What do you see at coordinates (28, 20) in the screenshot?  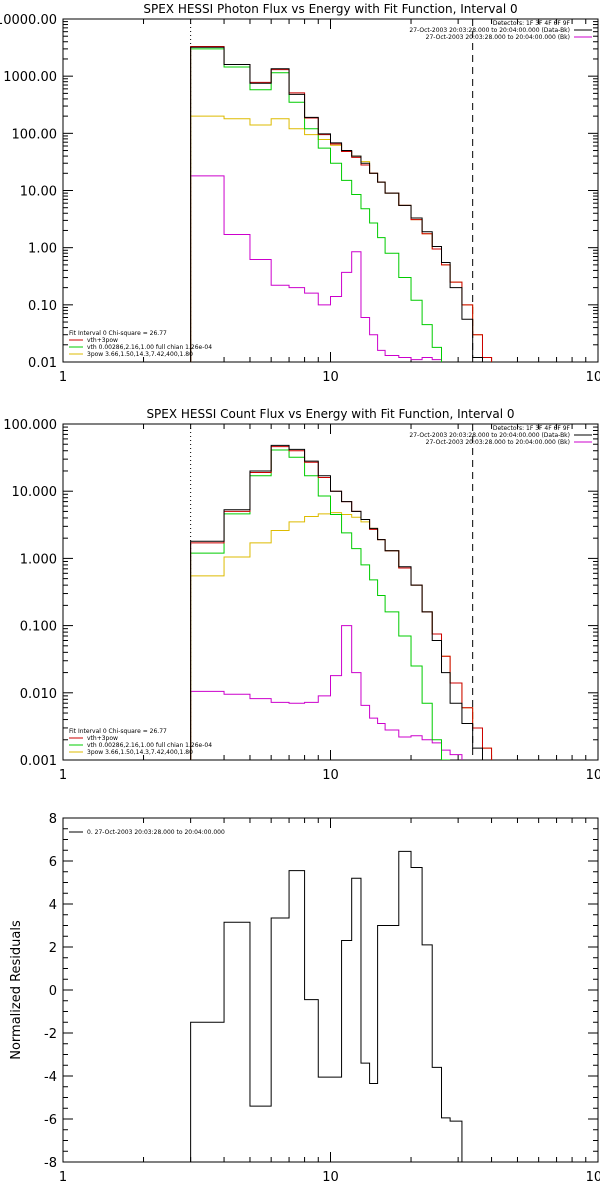 I see `y-tick-label: 10000.00` at bounding box center [28, 20].